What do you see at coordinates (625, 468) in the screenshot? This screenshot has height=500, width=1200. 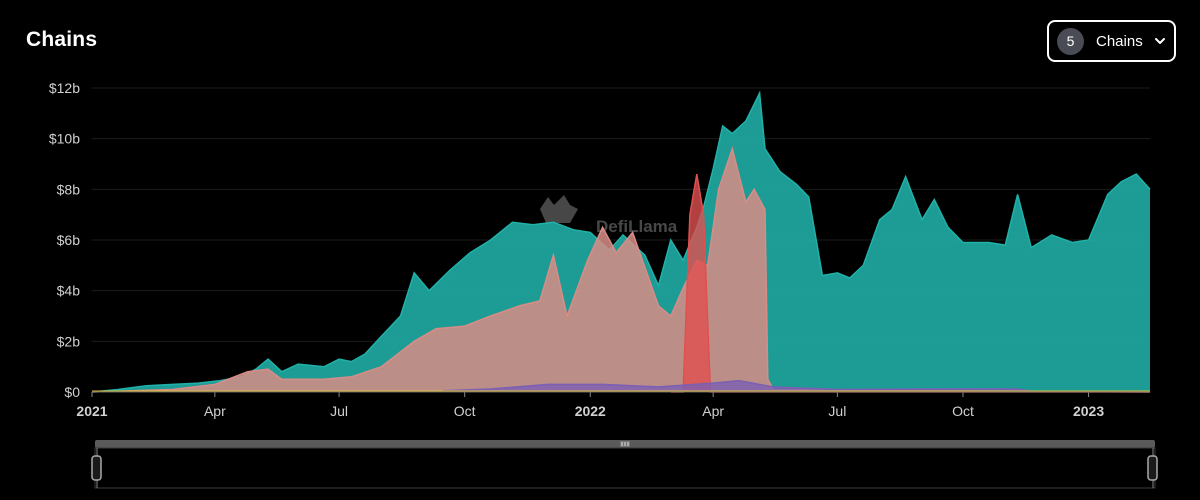 I see `slider-window` at bounding box center [625, 468].